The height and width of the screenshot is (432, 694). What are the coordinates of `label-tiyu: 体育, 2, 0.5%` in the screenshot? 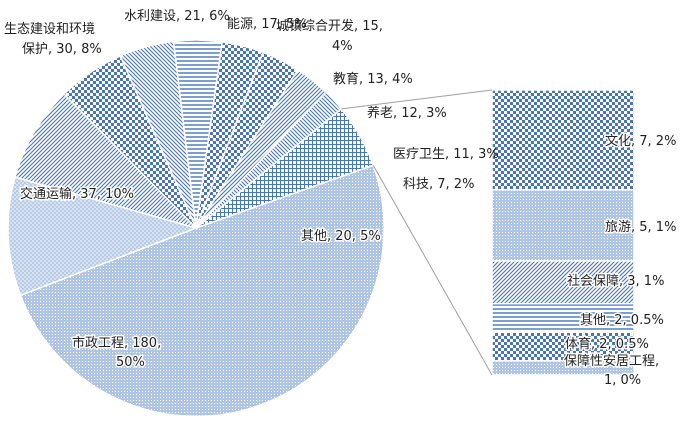 It's located at (607, 344).